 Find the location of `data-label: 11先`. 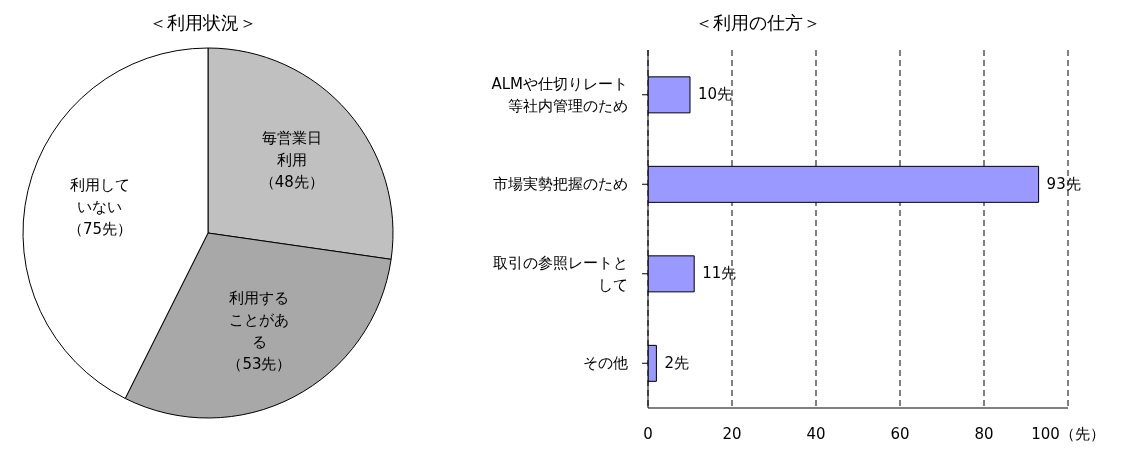

data-label: 11先 is located at coordinates (719, 273).